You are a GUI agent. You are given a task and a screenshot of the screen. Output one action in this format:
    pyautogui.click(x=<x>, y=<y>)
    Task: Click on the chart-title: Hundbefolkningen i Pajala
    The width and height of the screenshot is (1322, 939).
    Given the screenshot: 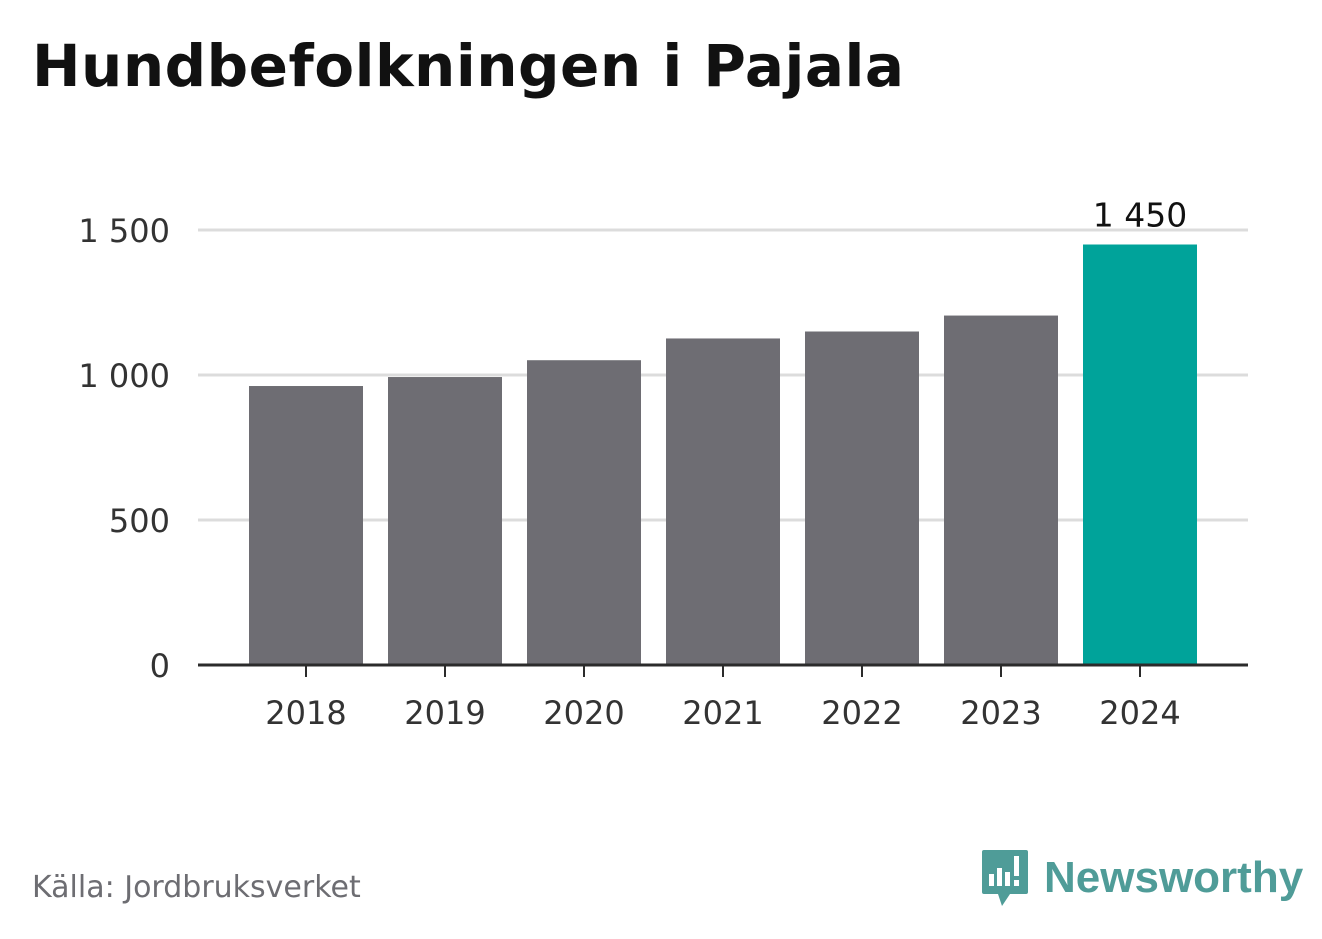 What is the action you would take?
    pyautogui.click(x=468, y=66)
    